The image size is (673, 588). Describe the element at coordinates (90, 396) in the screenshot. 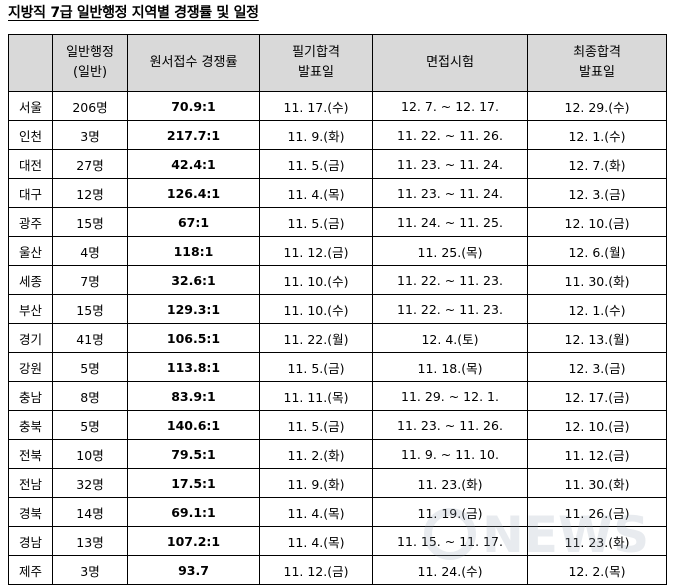

I see `cell-count: 8명` at that location.